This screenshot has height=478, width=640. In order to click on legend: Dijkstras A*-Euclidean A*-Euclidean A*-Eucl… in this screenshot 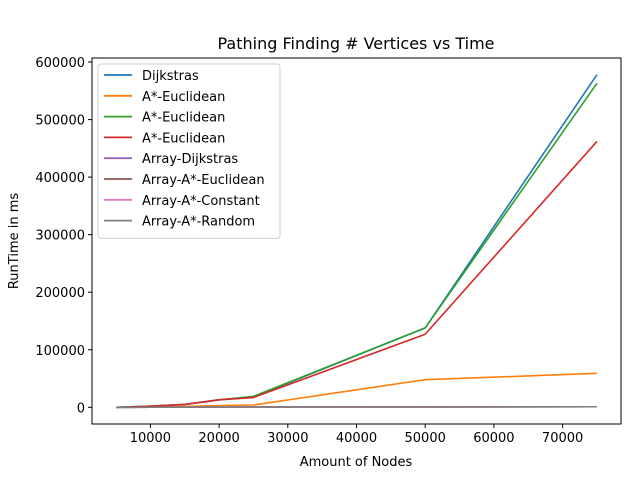, I will do `click(189, 151)`.